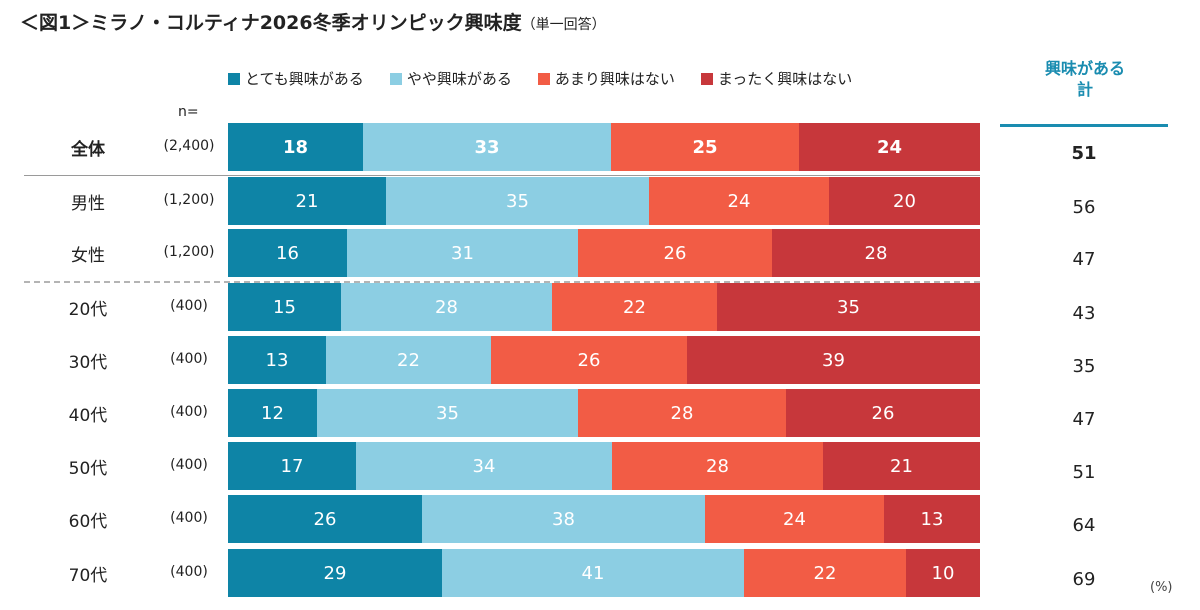 This screenshot has height=610, width=1200. I want to click on interest-total-value: 69, so click(1084, 579).